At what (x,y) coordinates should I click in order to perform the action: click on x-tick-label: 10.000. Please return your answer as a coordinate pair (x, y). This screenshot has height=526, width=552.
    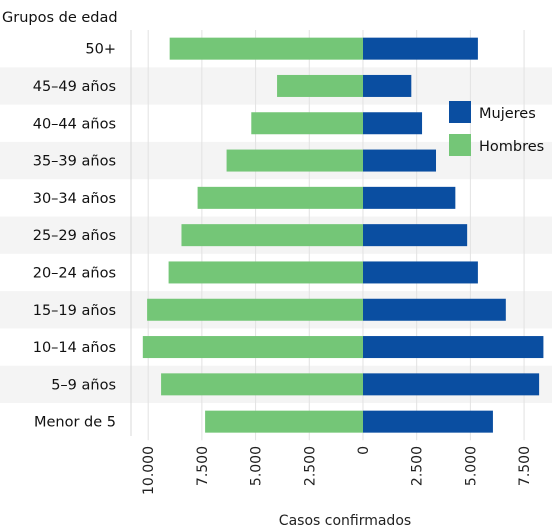
    Looking at the image, I should click on (149, 470).